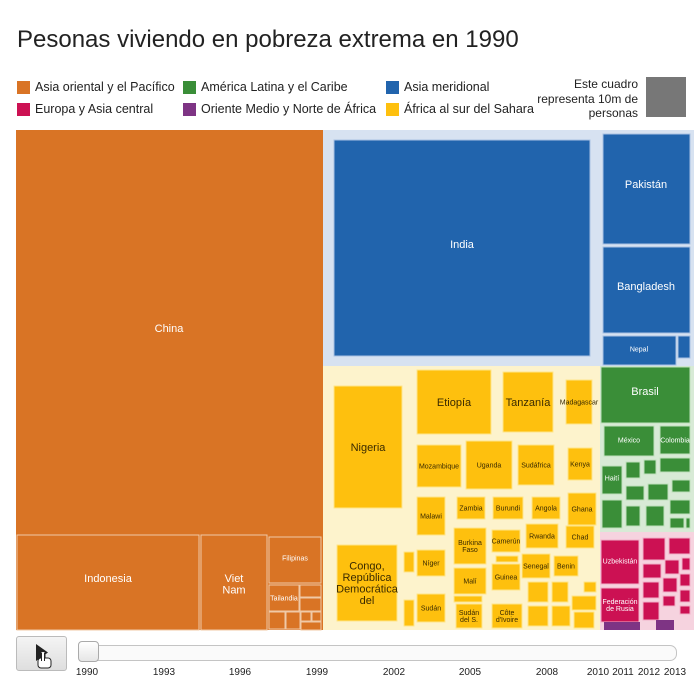 The width and height of the screenshot is (700, 700). I want to click on country-label: Haití, so click(612, 478).